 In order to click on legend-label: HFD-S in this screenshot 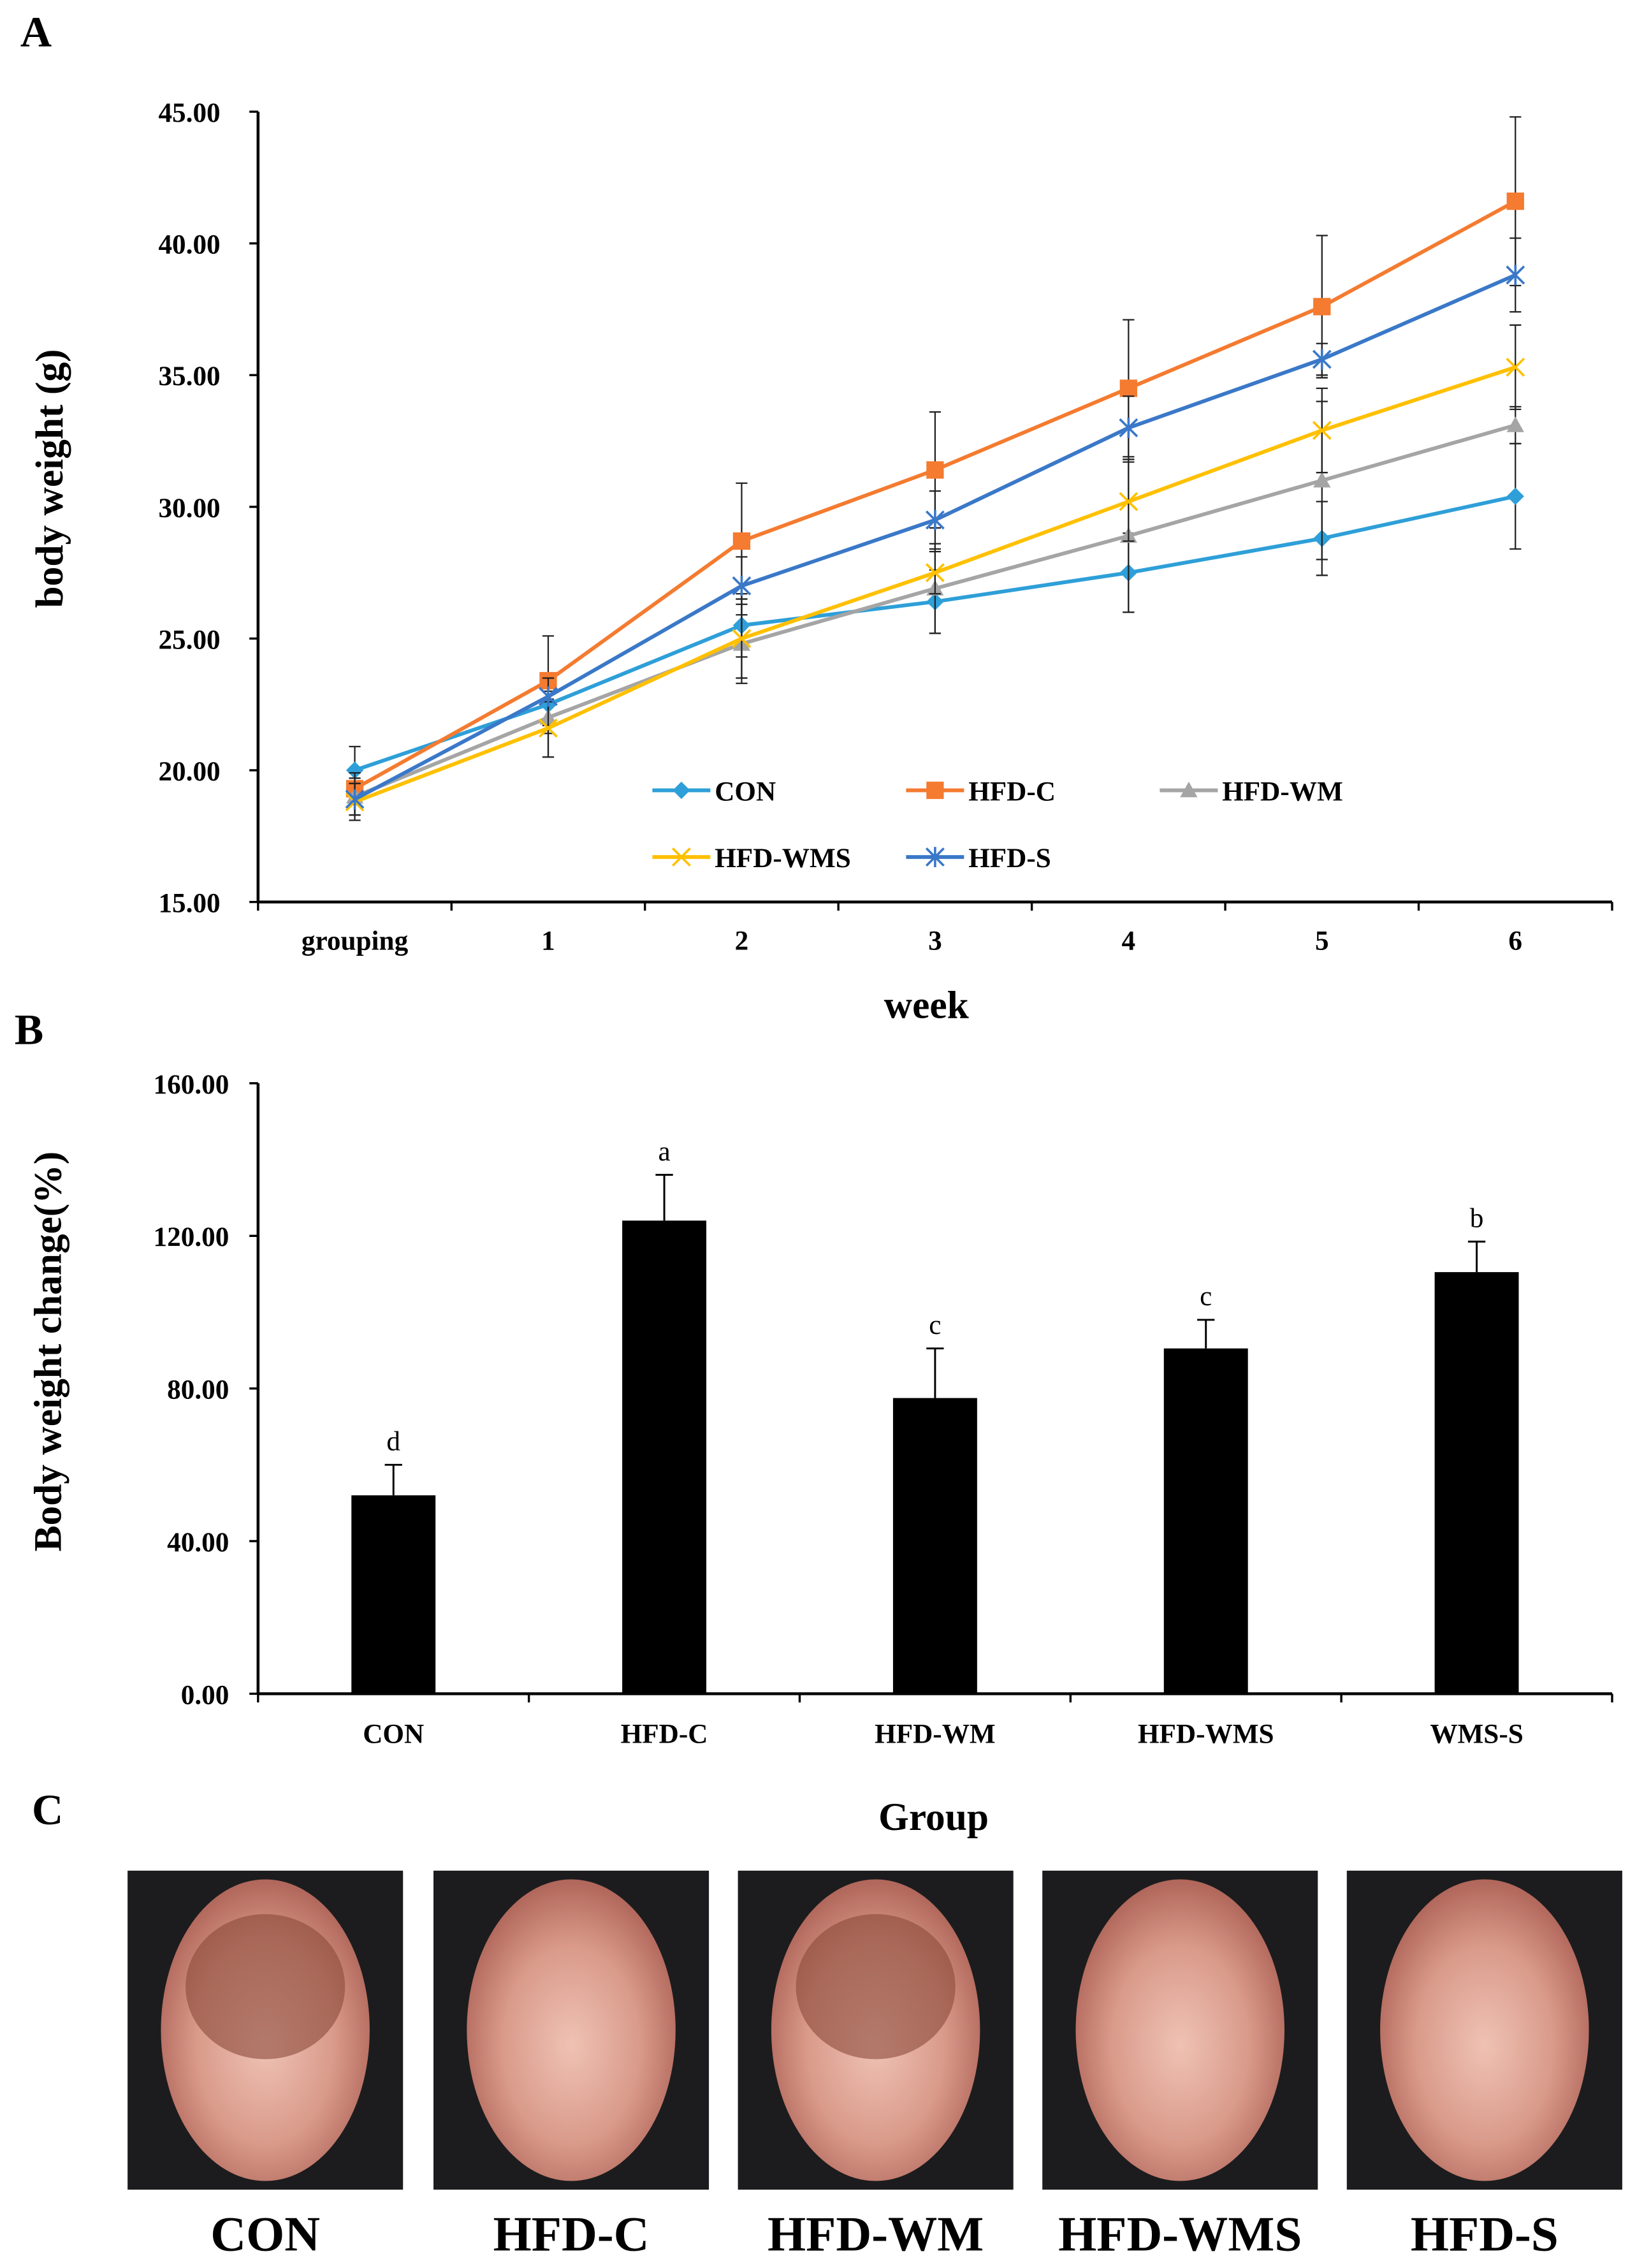, I will do `click(1009, 858)`.